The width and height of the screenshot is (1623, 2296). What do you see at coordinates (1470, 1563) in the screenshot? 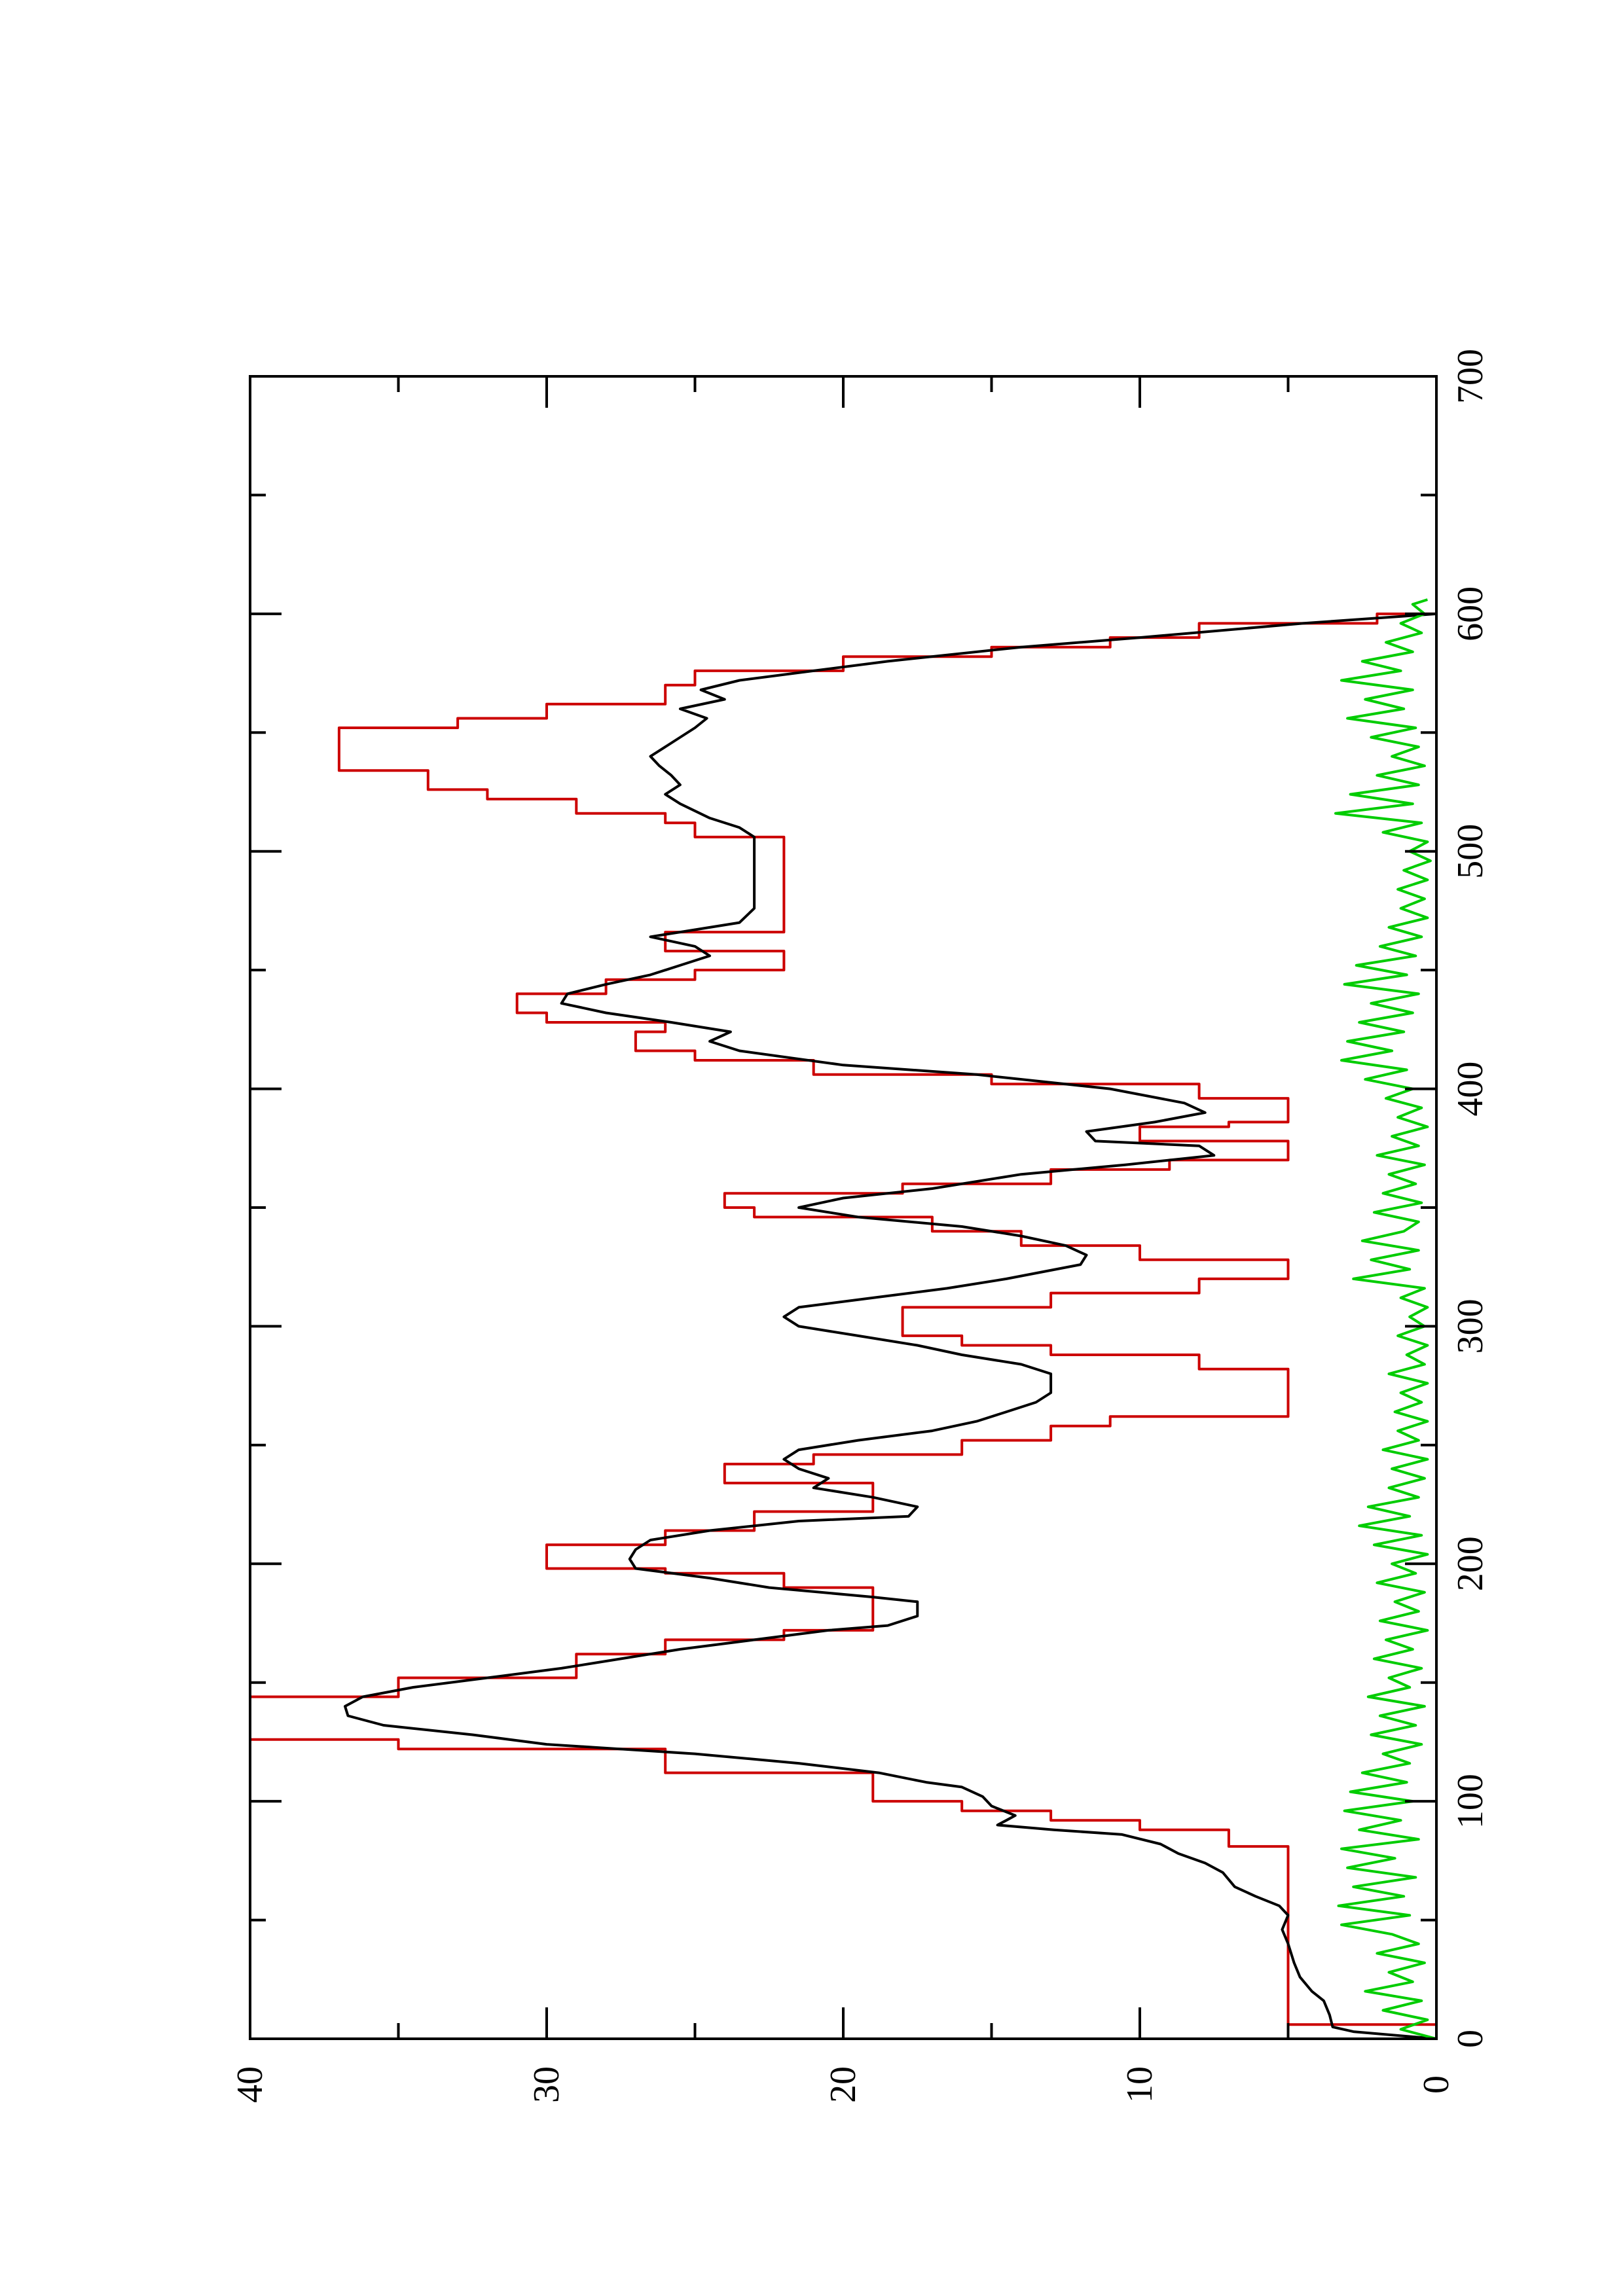
I see `x-tick-label: 200` at bounding box center [1470, 1563].